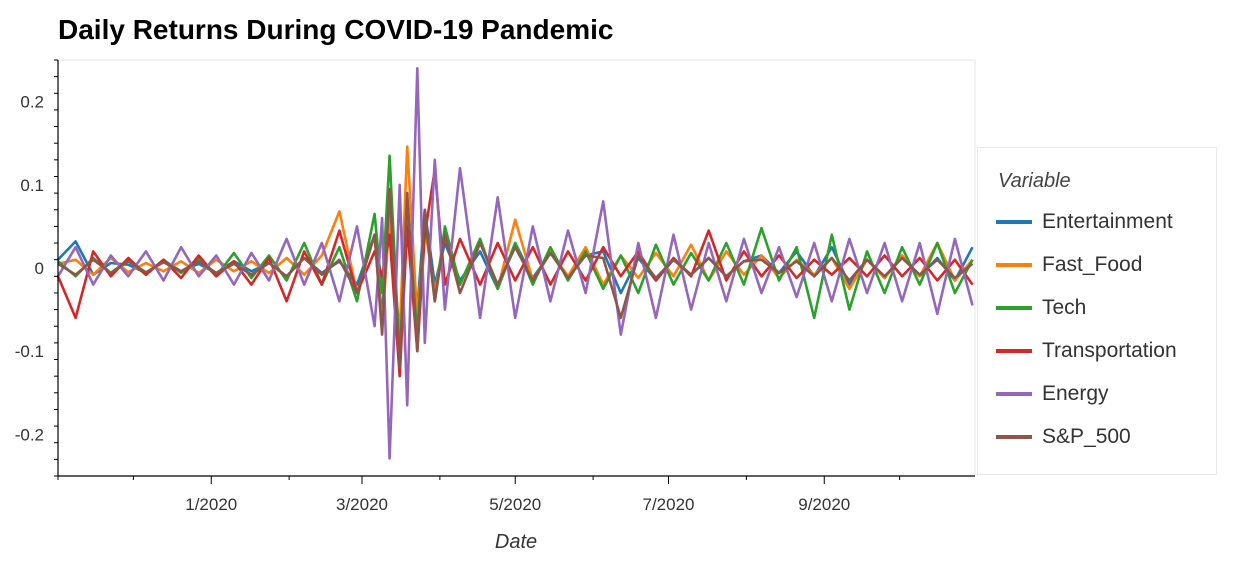 This screenshot has height=576, width=1237. I want to click on y-tick-label: -0.2, so click(29, 434).